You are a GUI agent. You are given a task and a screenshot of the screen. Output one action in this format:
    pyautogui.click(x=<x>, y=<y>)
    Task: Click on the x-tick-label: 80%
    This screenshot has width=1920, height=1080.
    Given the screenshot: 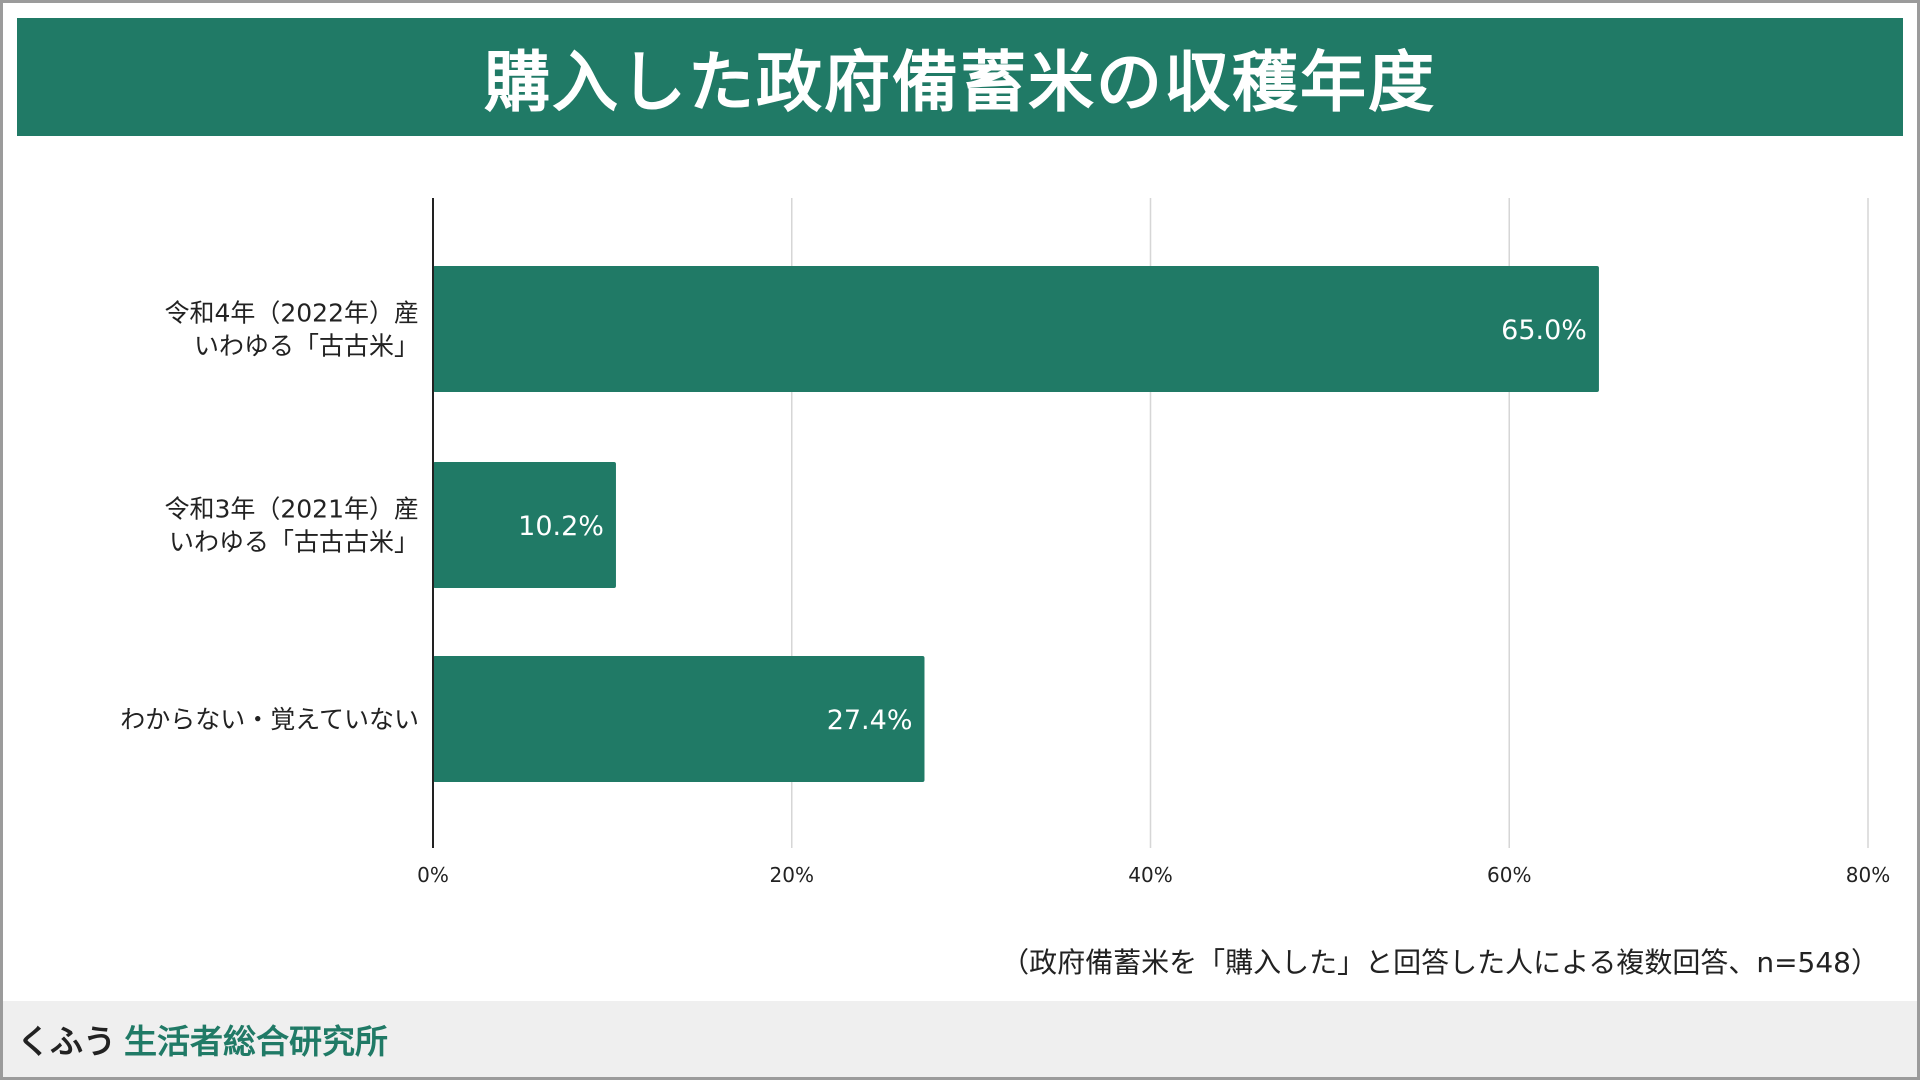 What is the action you would take?
    pyautogui.click(x=1868, y=875)
    